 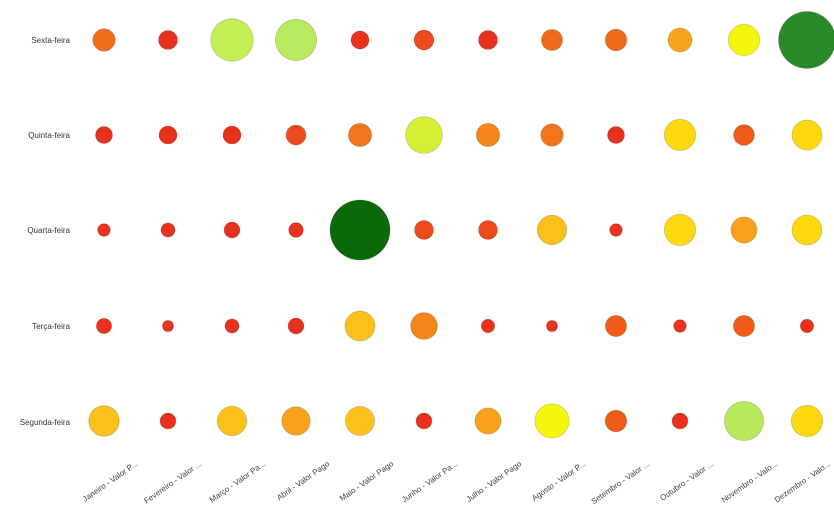 What do you see at coordinates (296, 230) in the screenshot?
I see `bubble-r2-c3` at bounding box center [296, 230].